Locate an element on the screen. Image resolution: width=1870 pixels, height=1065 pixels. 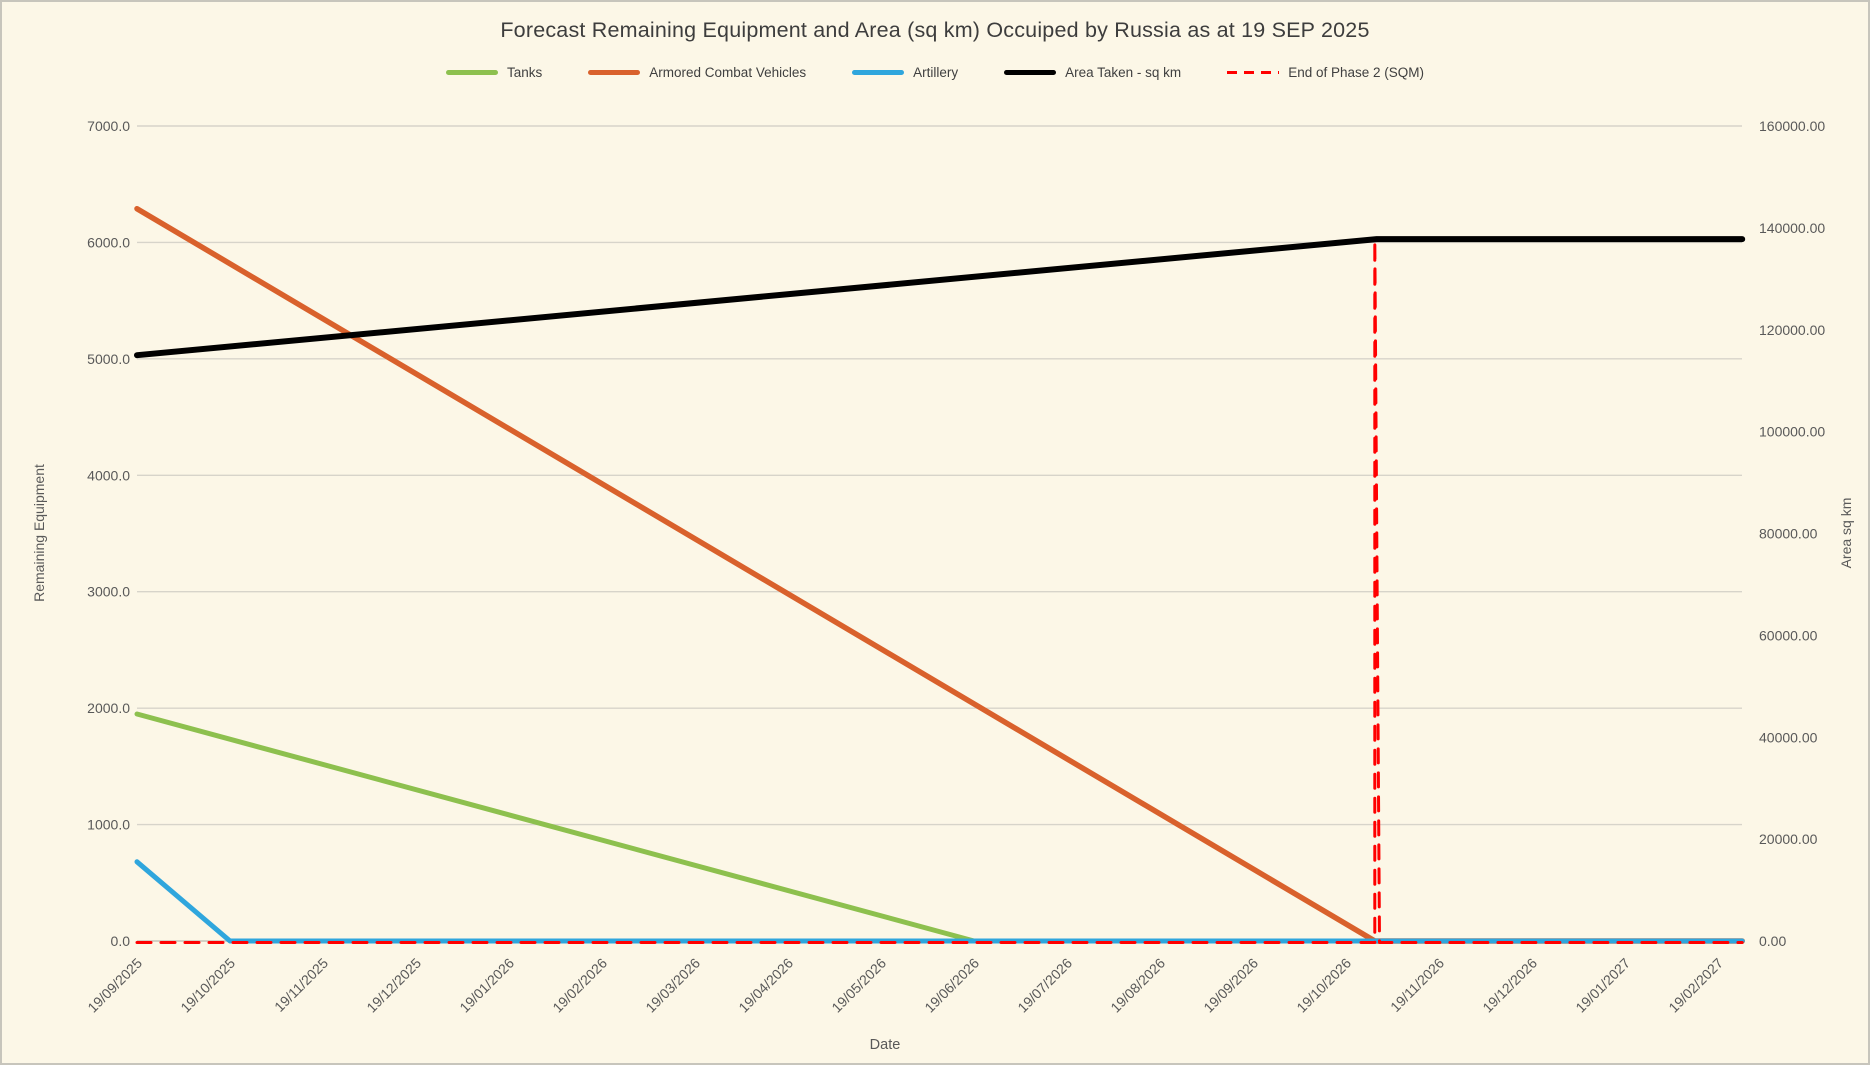
x-tick-label: 19/08/2026 is located at coordinates (1137, 985).